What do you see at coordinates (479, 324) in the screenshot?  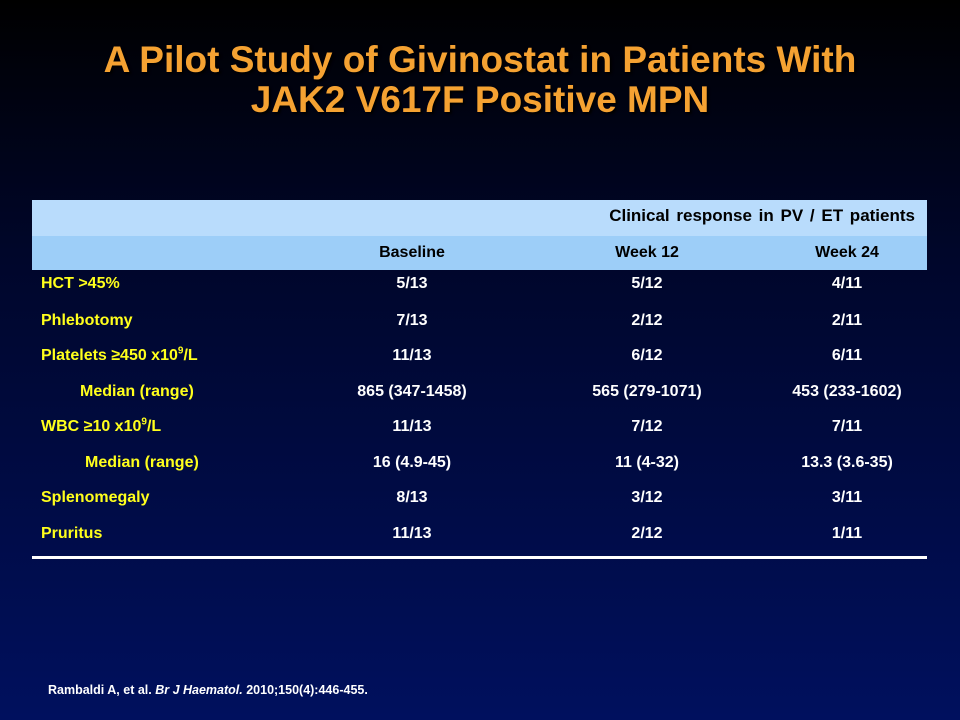 I see `table-row: Phlebotomy 7/13 2/12 2/11` at bounding box center [479, 324].